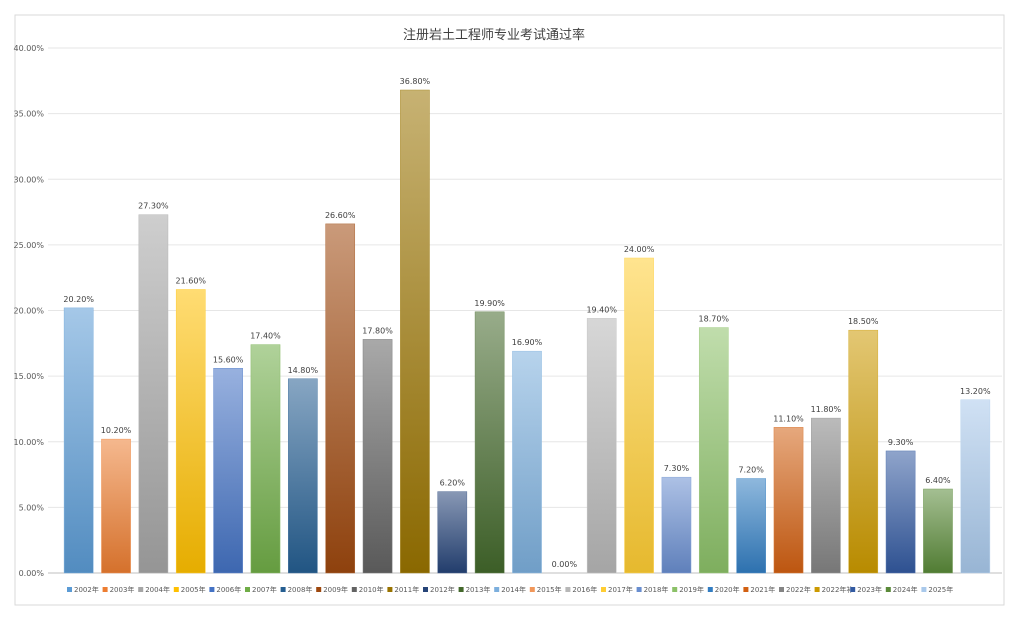  What do you see at coordinates (406, 589) in the screenshot?
I see `legend-label: 2011年` at bounding box center [406, 589].